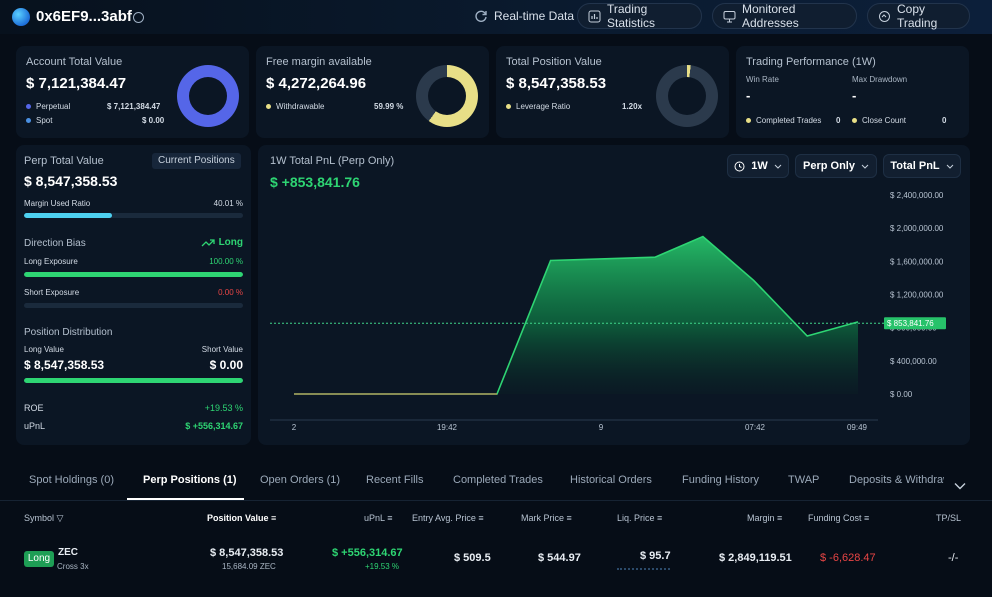 This screenshot has width=992, height=597. I want to click on y-tick-label: $ 2,000,000.00, so click(917, 228).